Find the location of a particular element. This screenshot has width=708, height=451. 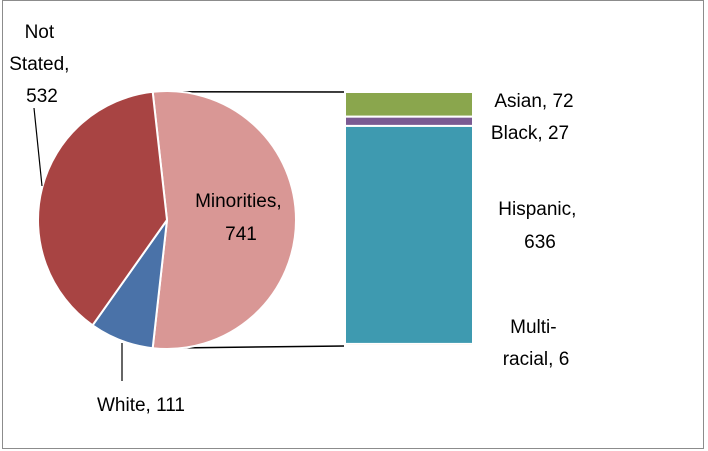

label-white-line1: White, 111 is located at coordinates (141, 405).